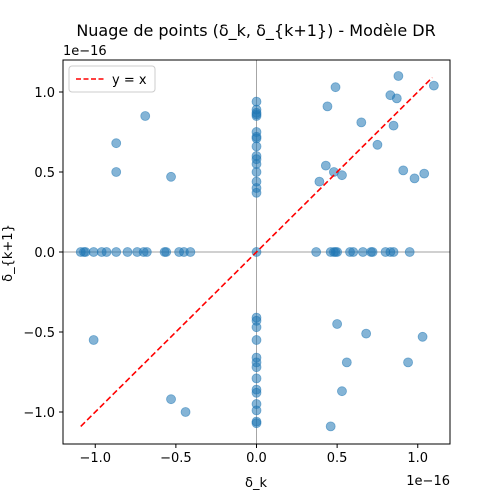 The image size is (500, 504). I want to click on x-tick-label: 0.0, so click(256, 458).